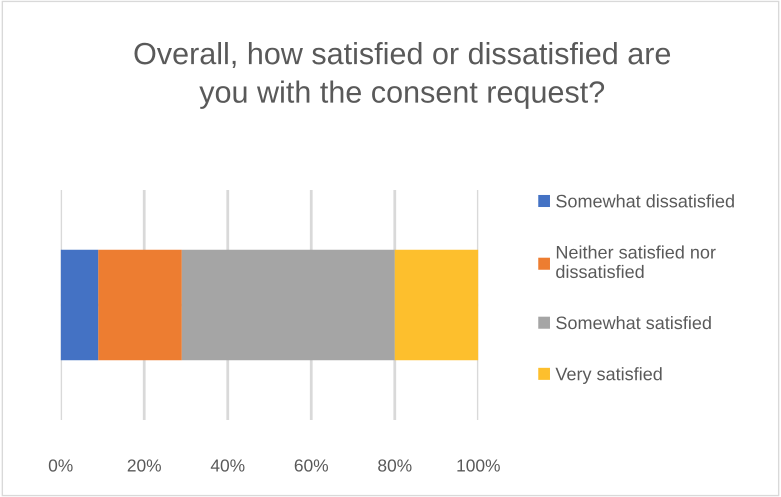 The width and height of the screenshot is (781, 497). I want to click on chart-title: Overall, how satisfied or dissatisfied are you with the consent request?, so click(402, 75).